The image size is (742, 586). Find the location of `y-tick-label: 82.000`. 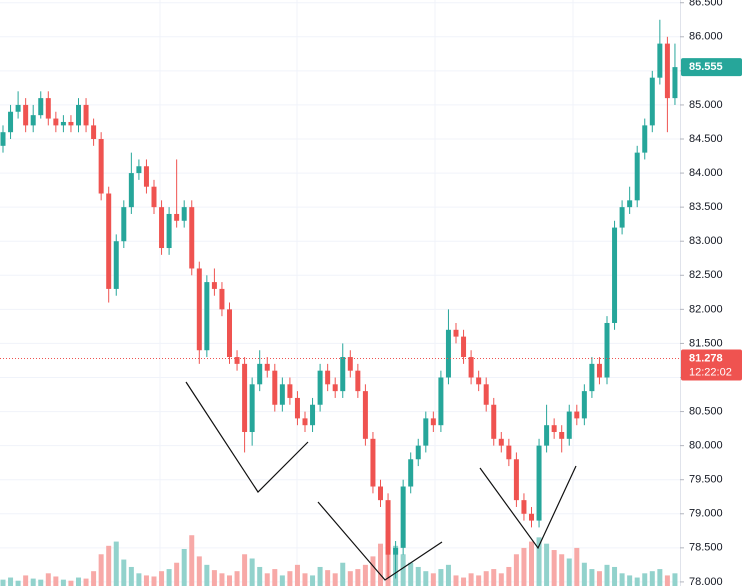

y-tick-label: 82.000 is located at coordinates (706, 309).